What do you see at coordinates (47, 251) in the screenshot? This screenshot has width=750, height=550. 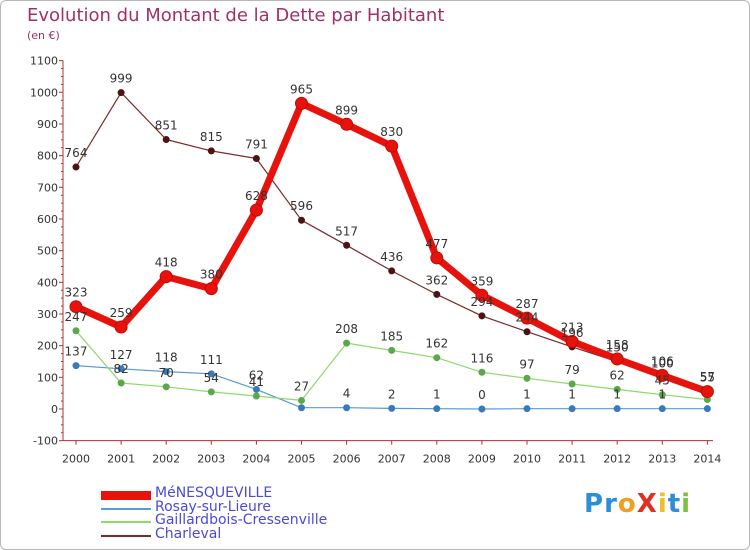 I see `y-tick-label: 500` at bounding box center [47, 251].